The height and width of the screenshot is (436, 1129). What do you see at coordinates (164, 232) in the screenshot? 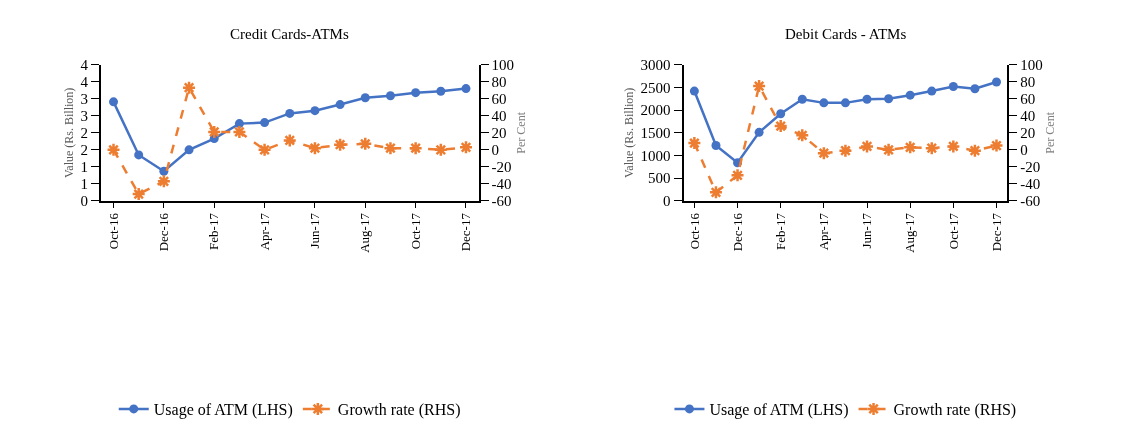
I see `x-tick-label: Dec-16` at bounding box center [164, 232].